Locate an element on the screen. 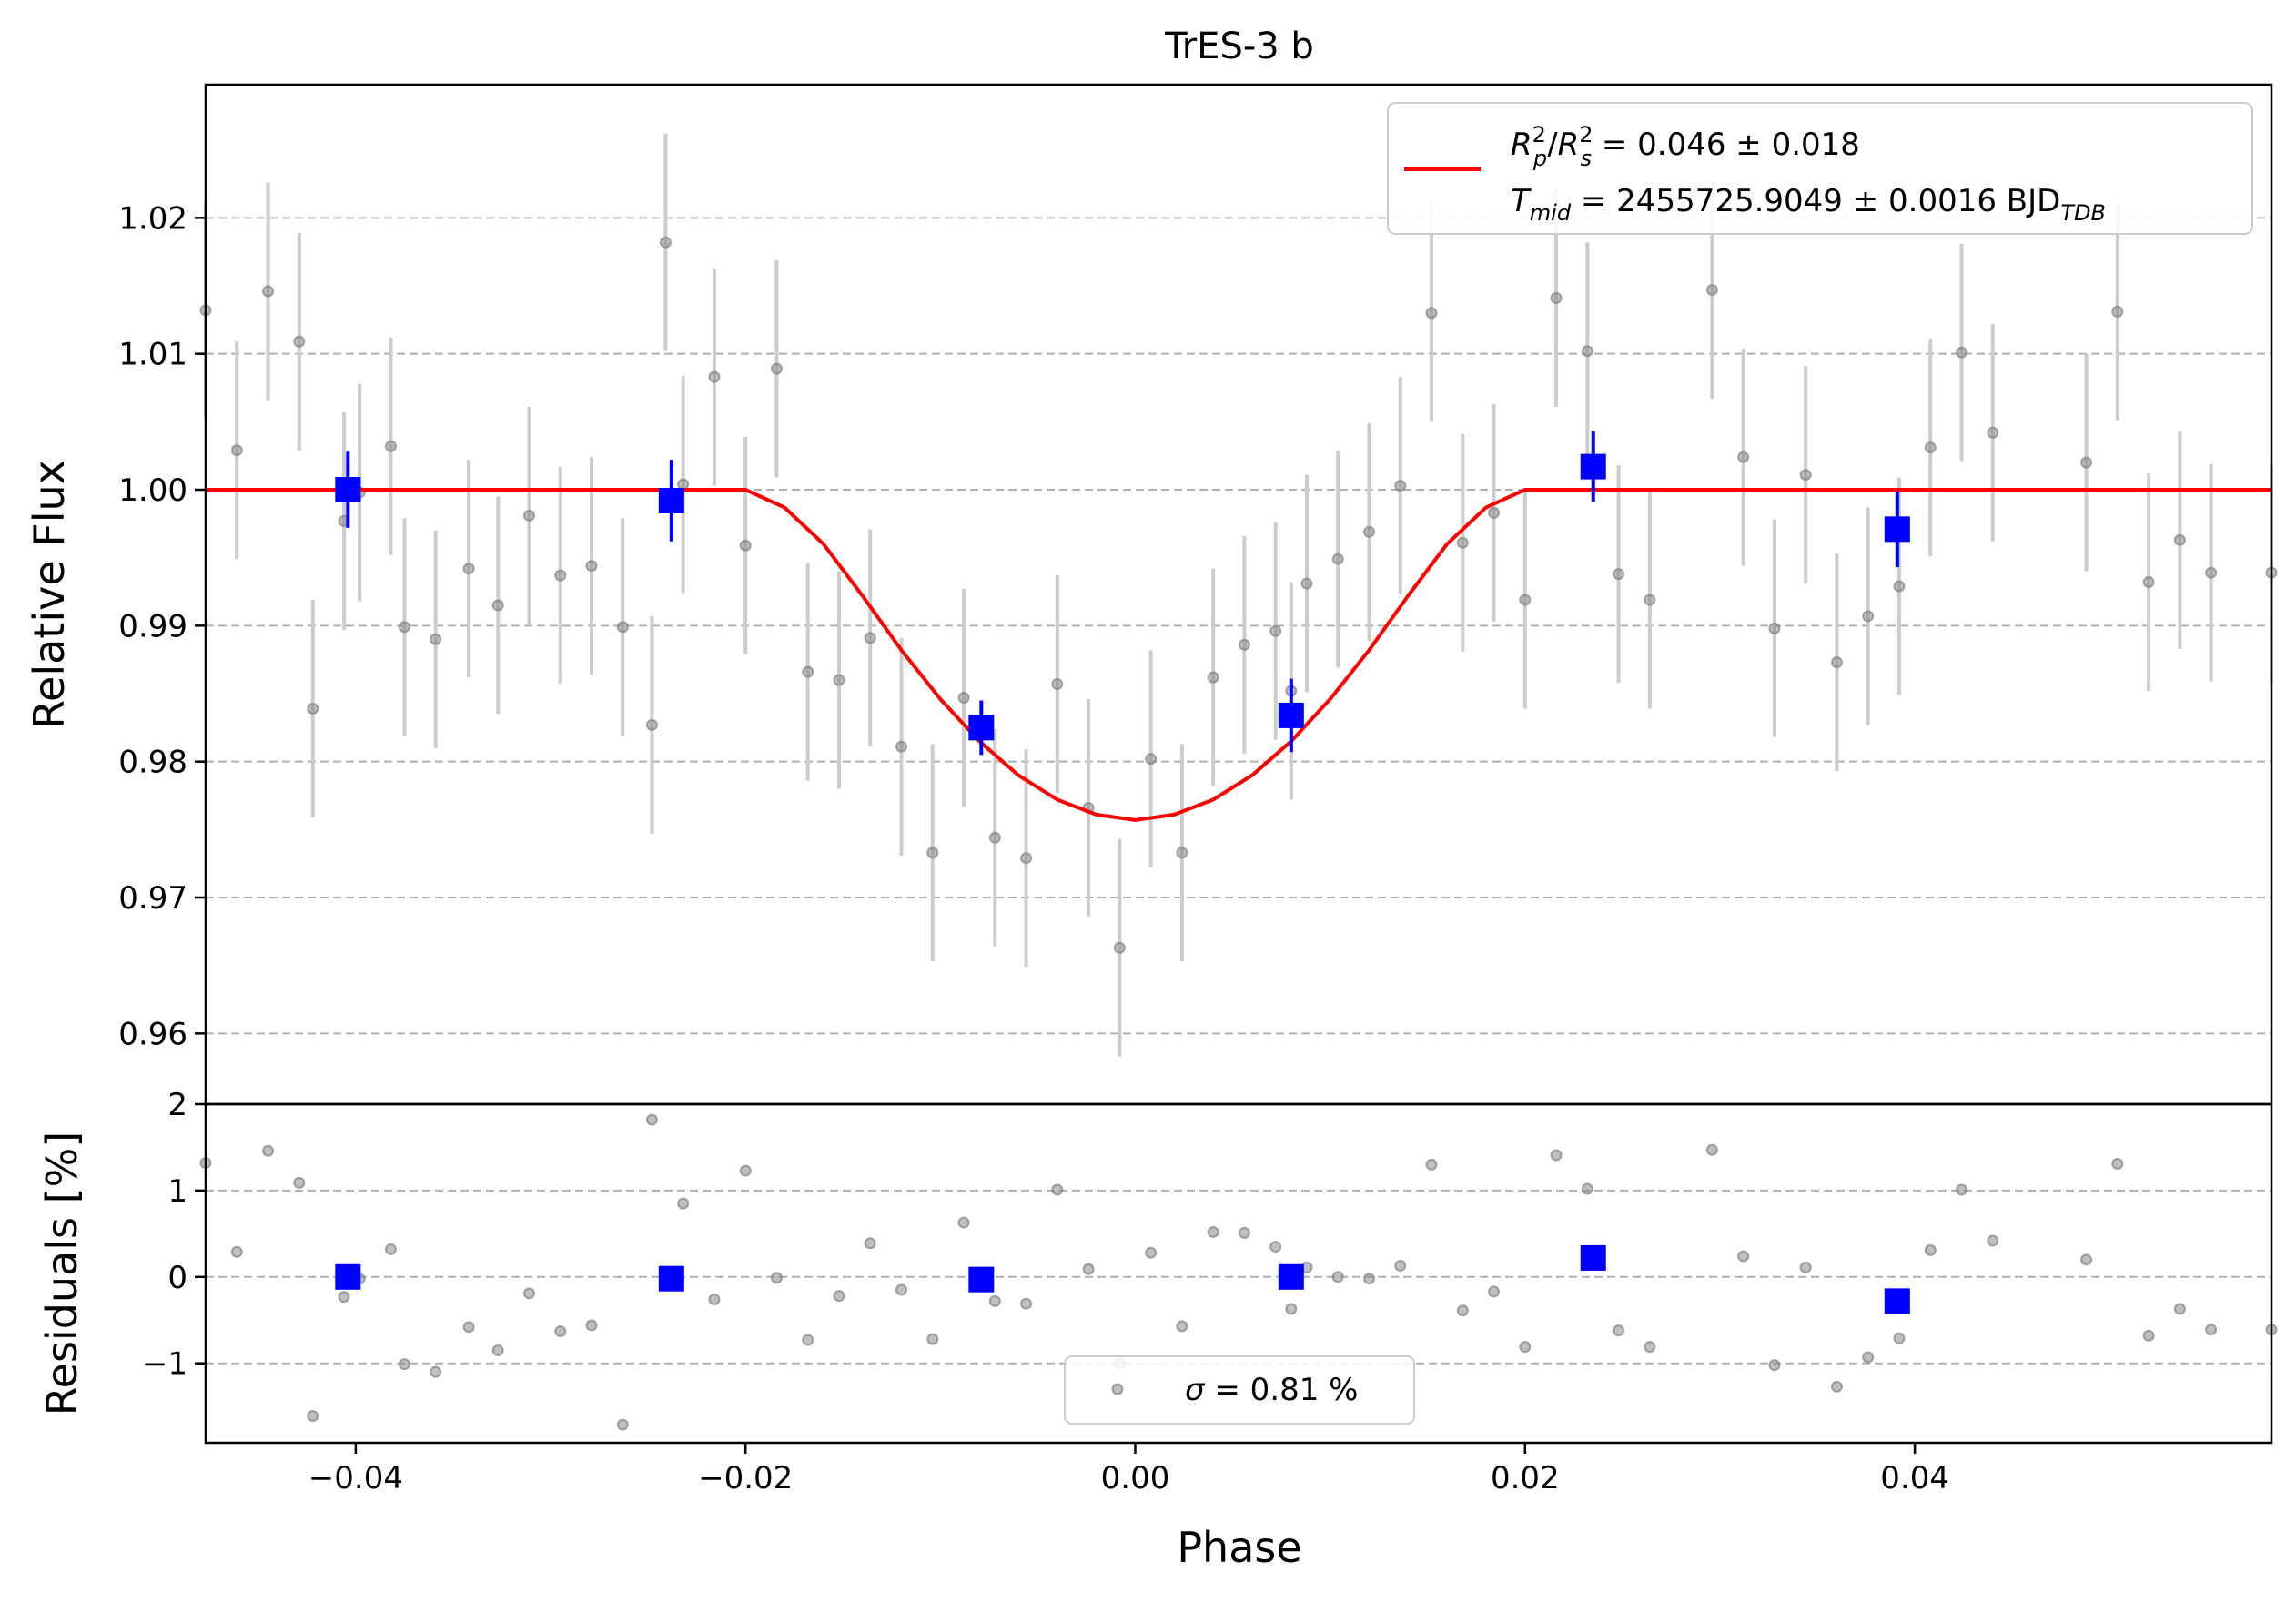 The width and height of the screenshot is (2296, 1603). x-tick-label: −0.04 is located at coordinates (355, 1478).